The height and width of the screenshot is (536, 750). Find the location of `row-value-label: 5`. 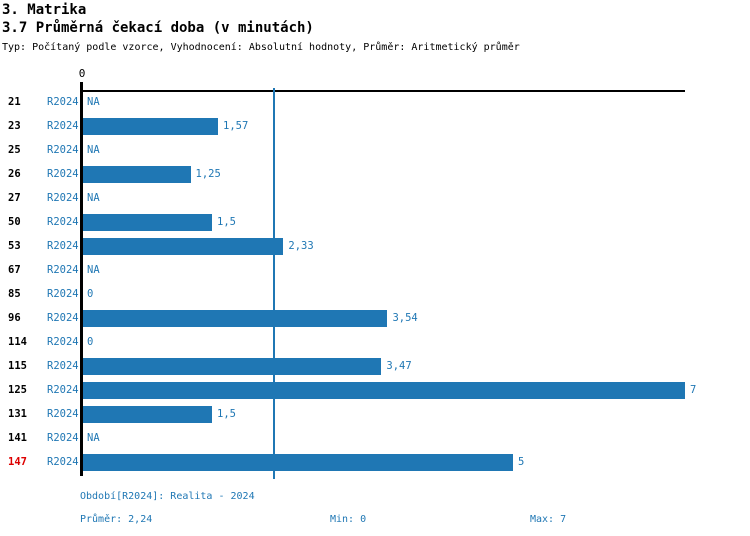

row-value-label: 5 is located at coordinates (521, 462).